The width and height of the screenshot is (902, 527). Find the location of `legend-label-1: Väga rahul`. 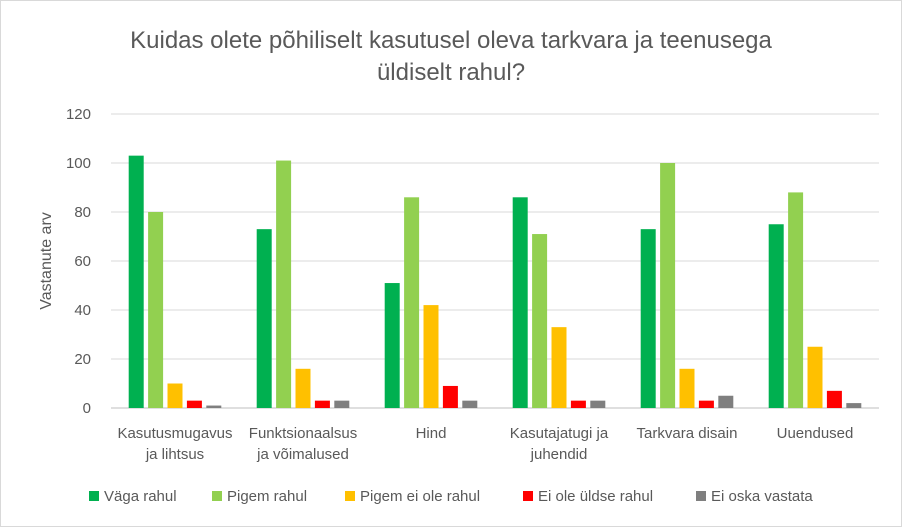

legend-label-1: Väga rahul is located at coordinates (140, 496).